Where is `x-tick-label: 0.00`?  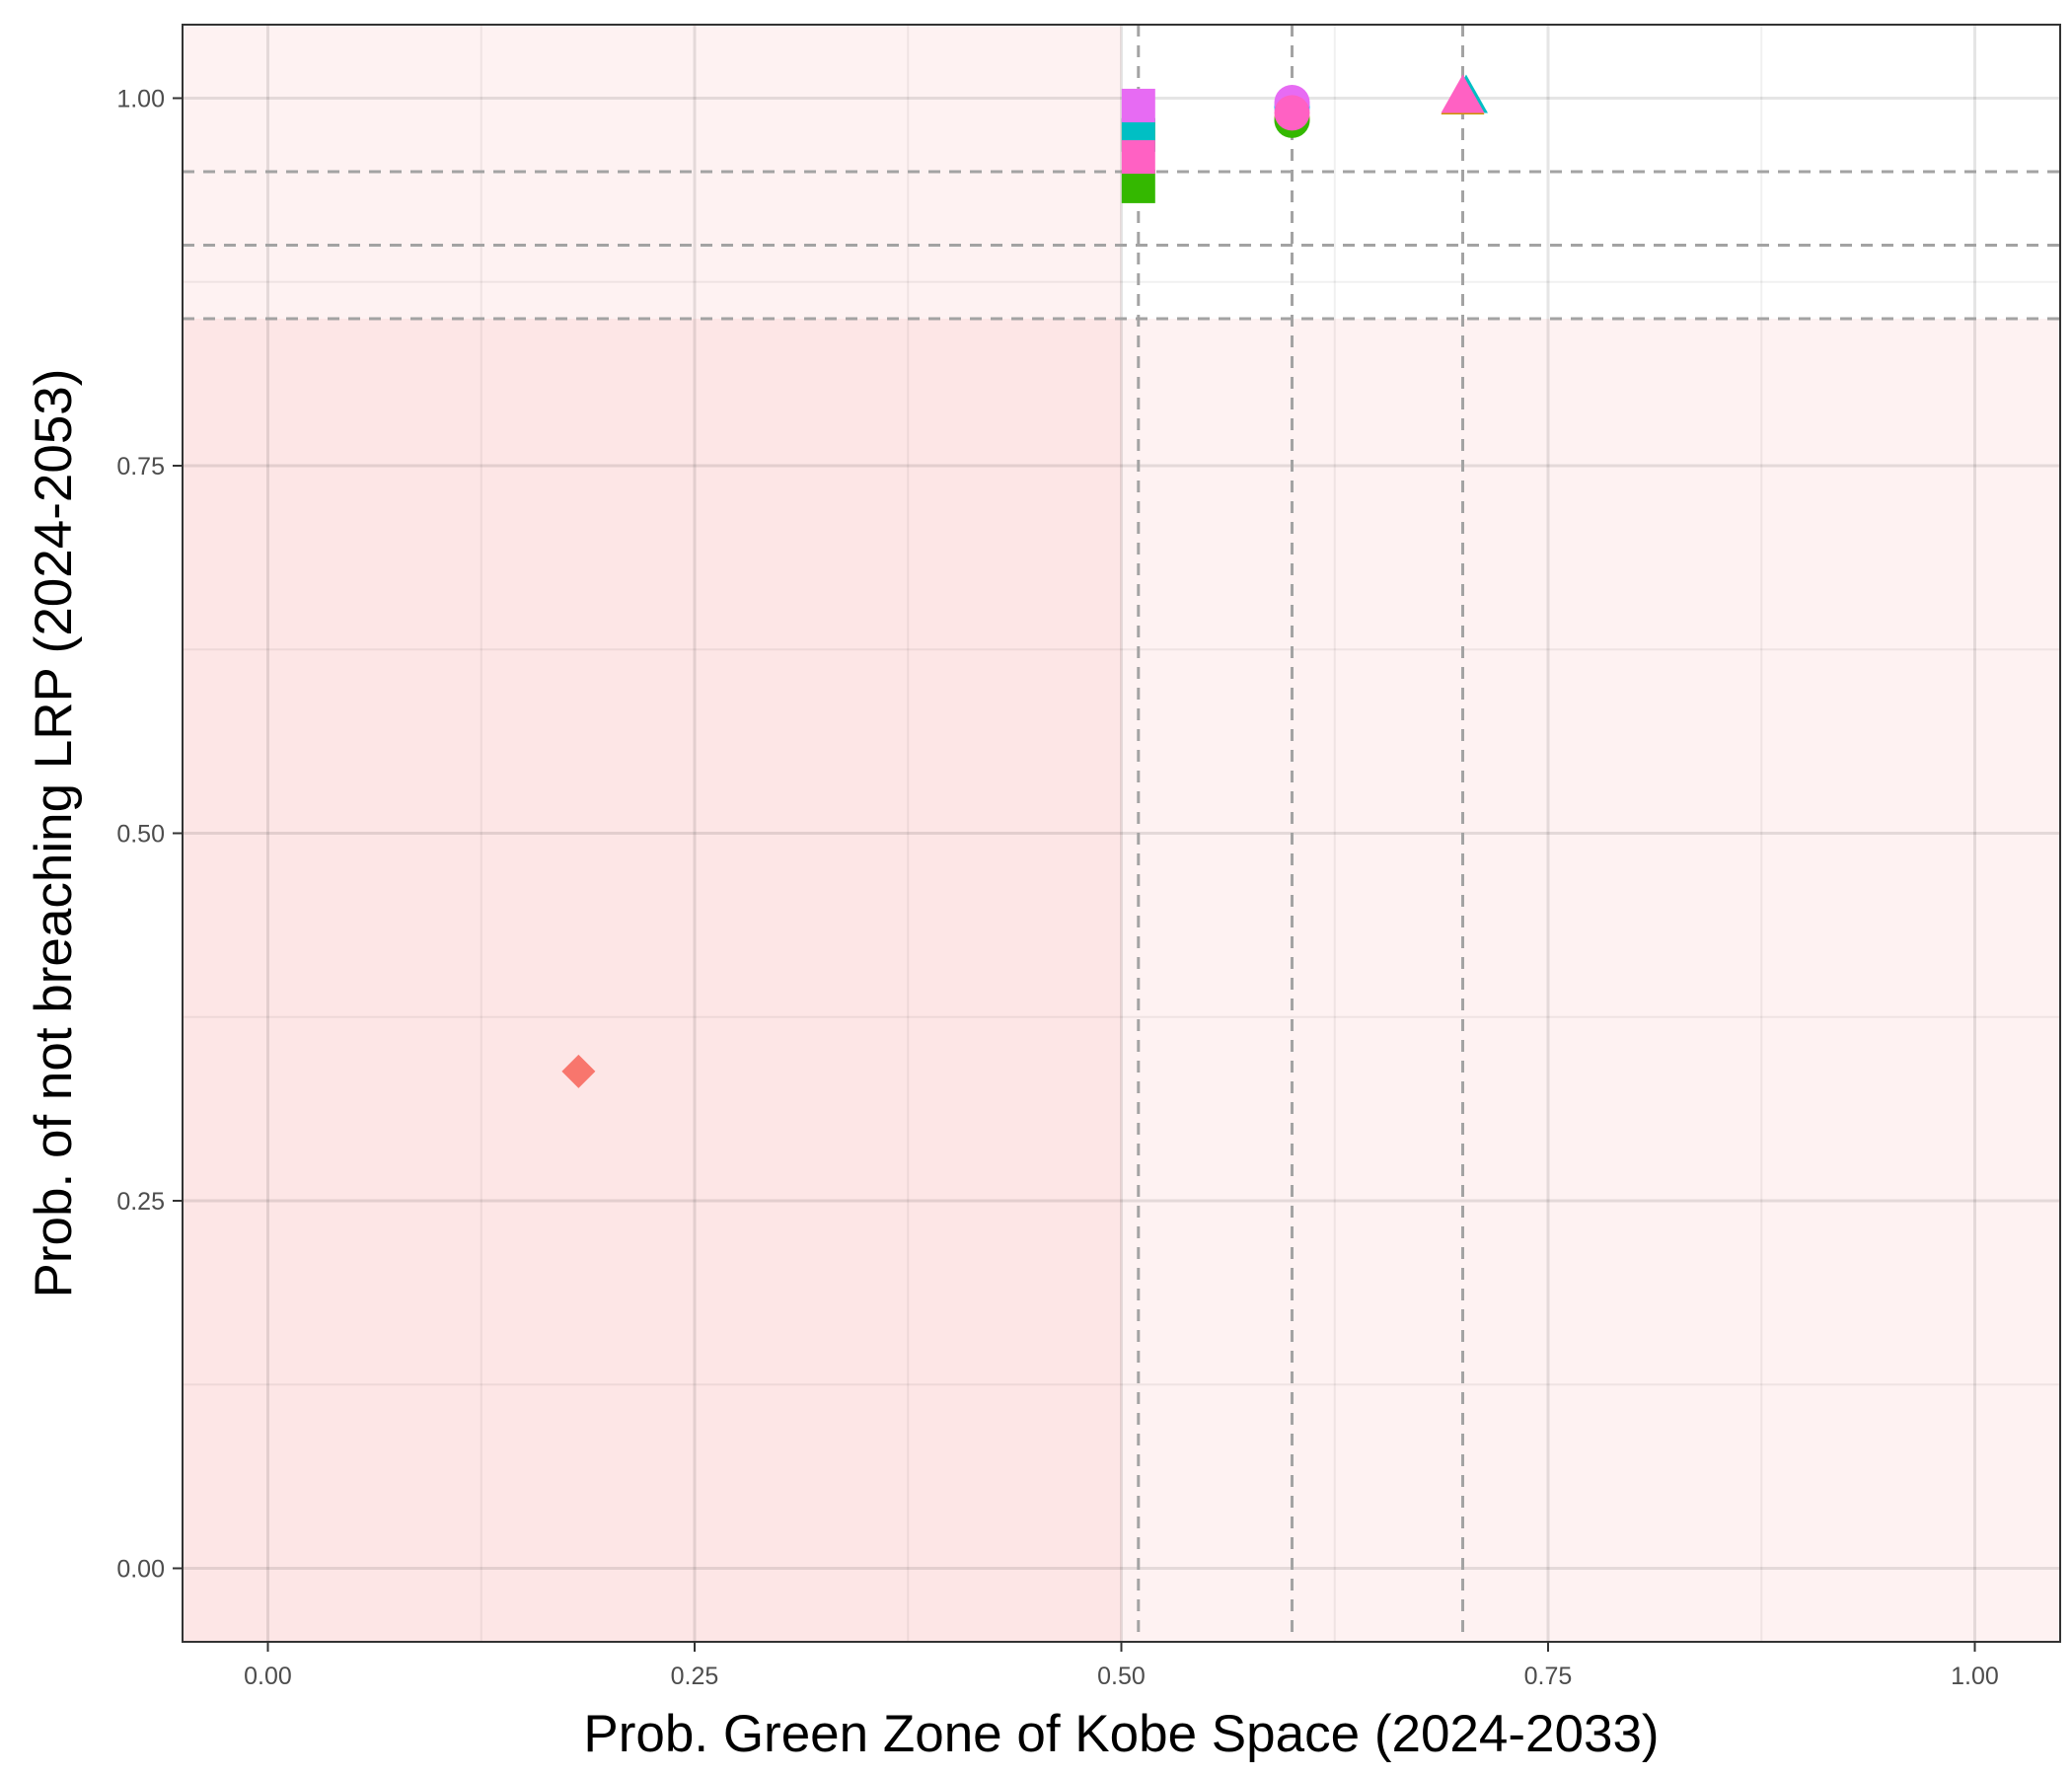
x-tick-label: 0.00 is located at coordinates (268, 1677).